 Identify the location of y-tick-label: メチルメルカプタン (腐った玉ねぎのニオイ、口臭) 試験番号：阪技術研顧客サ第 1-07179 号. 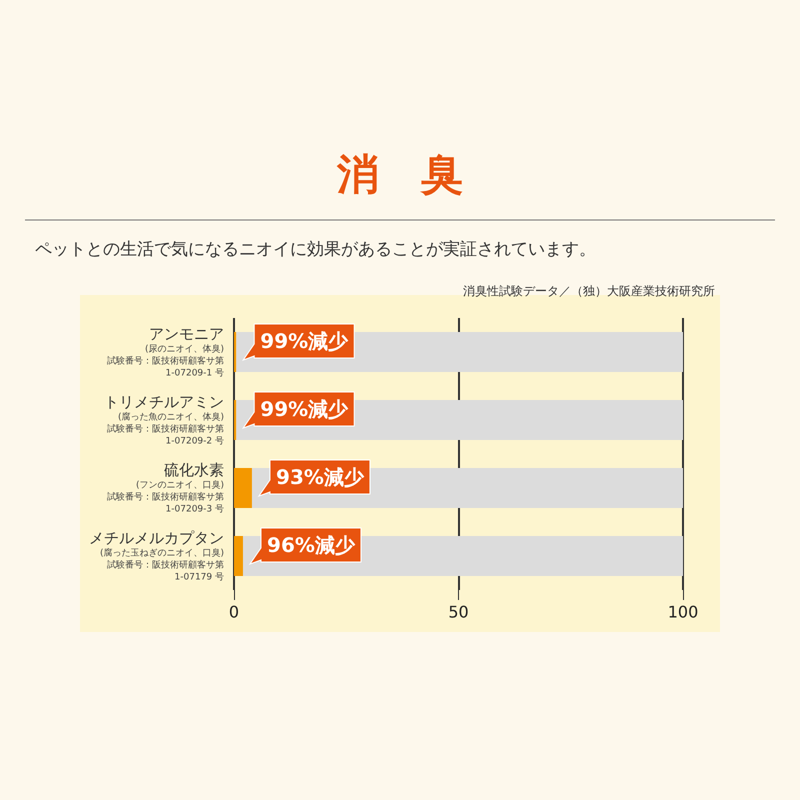
(156, 555).